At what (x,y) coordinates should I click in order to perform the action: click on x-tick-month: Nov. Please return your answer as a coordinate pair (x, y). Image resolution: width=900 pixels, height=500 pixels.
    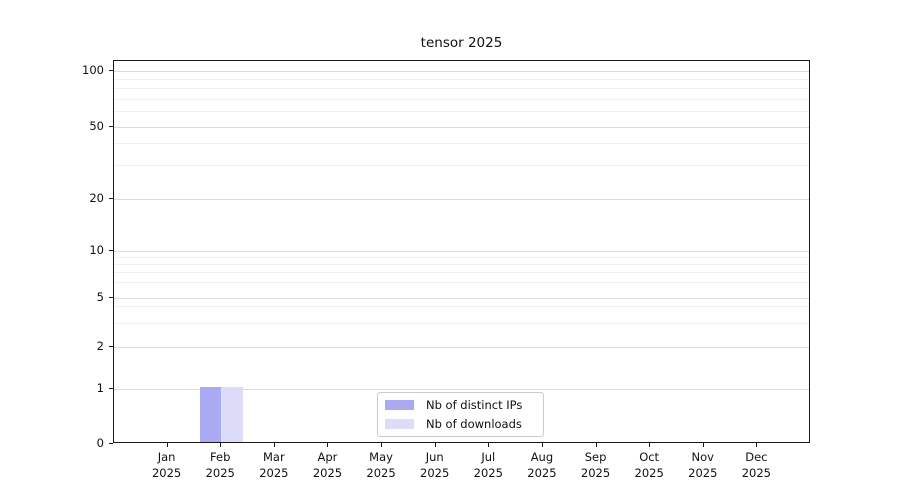
    Looking at the image, I should click on (702, 457).